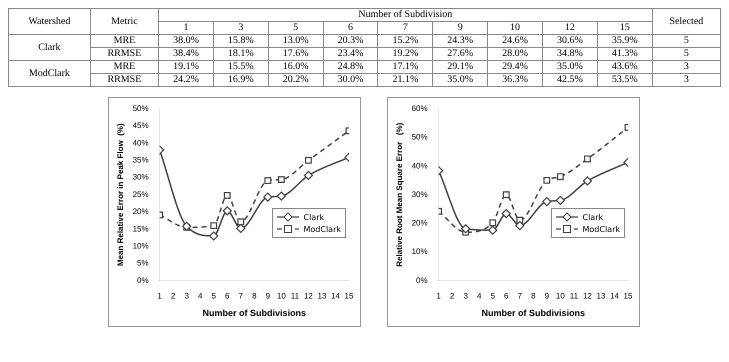 The height and width of the screenshot is (362, 729). I want to click on data-label: 20.2%, so click(296, 80).